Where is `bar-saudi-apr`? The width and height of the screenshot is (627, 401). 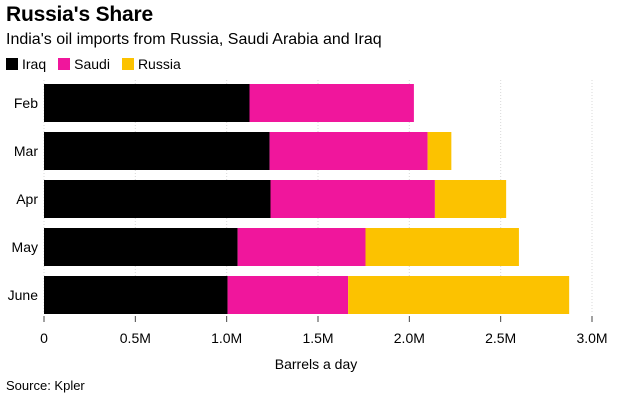
bar-saudi-apr is located at coordinates (352, 199).